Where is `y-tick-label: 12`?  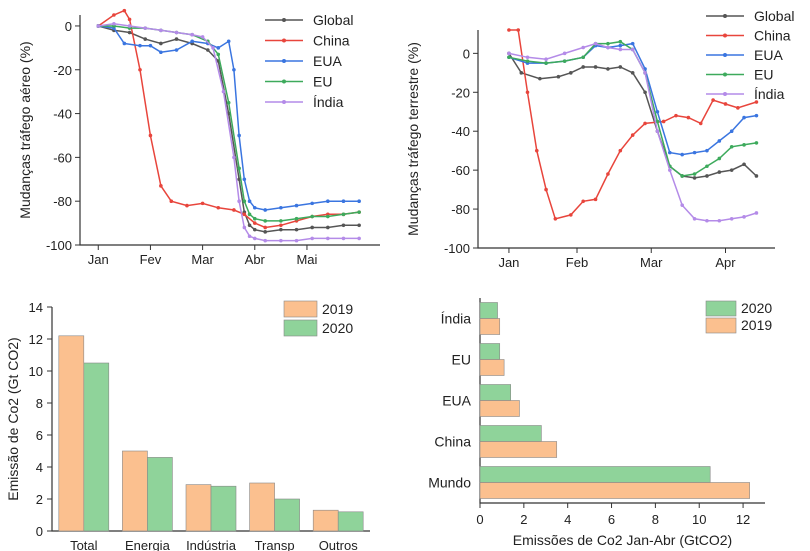 y-tick-label: 12 is located at coordinates (36, 339).